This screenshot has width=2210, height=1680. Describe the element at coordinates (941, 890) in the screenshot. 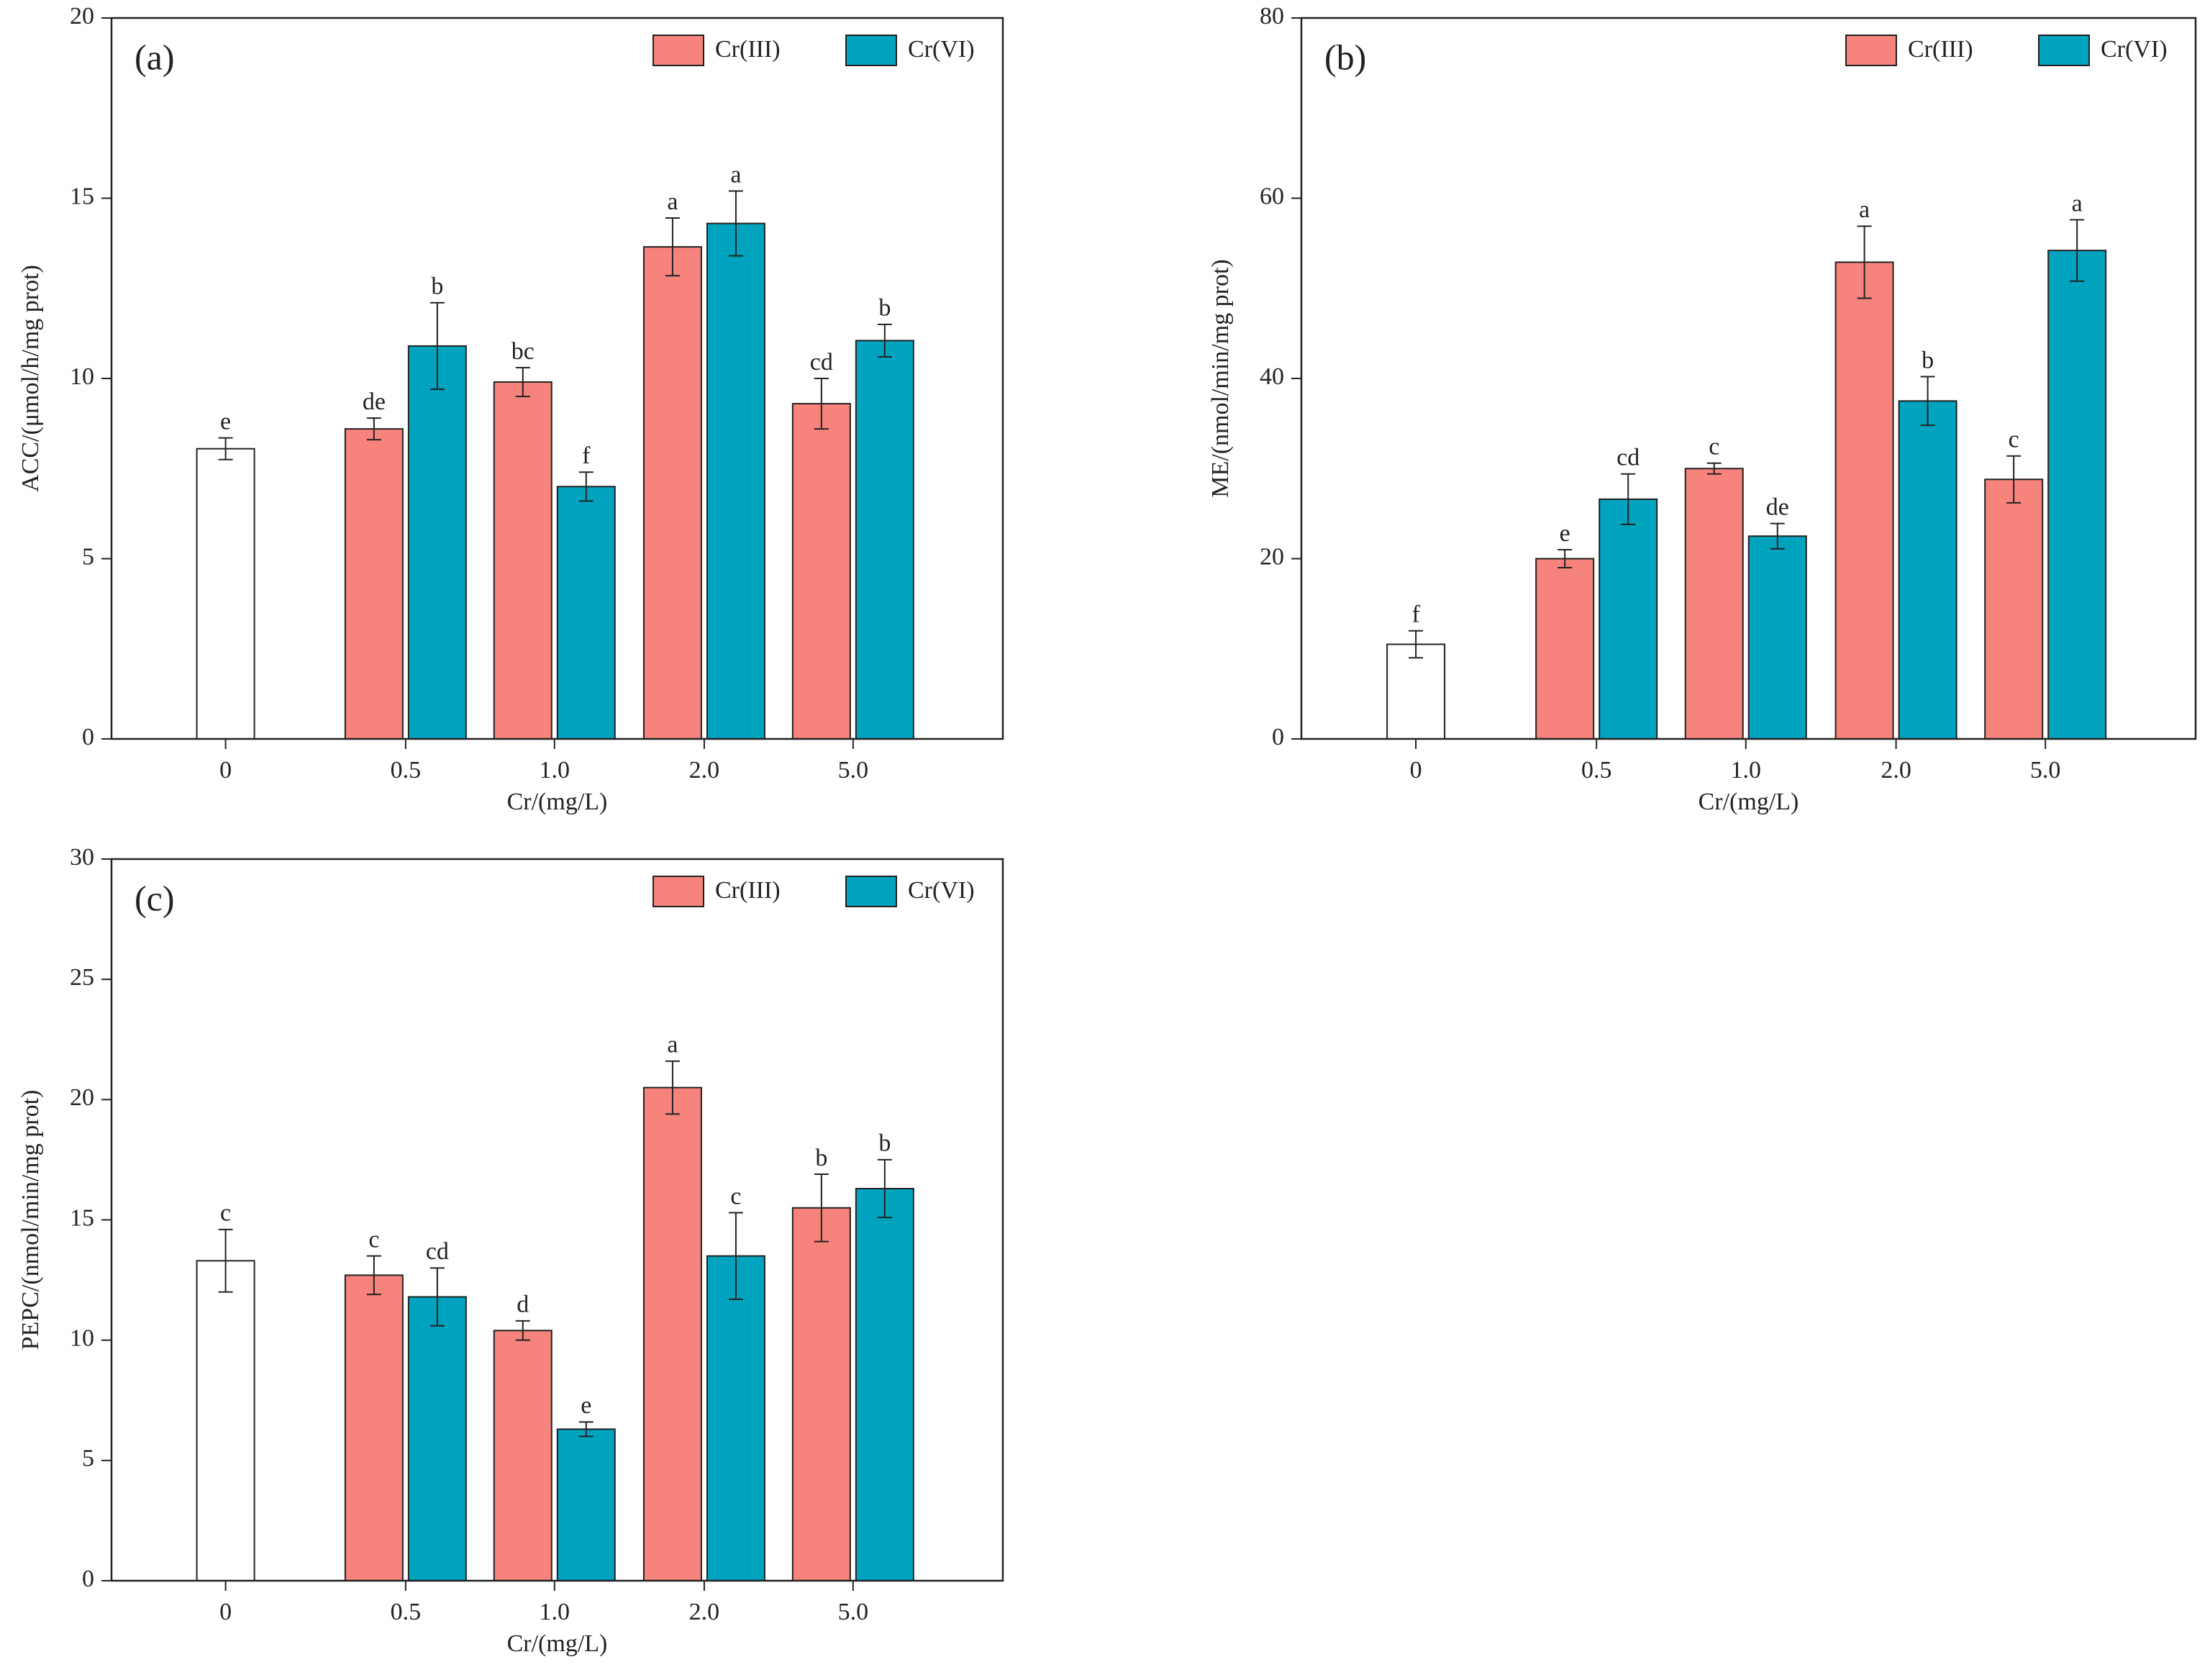

I see `legend-label: Cr(VI)` at that location.